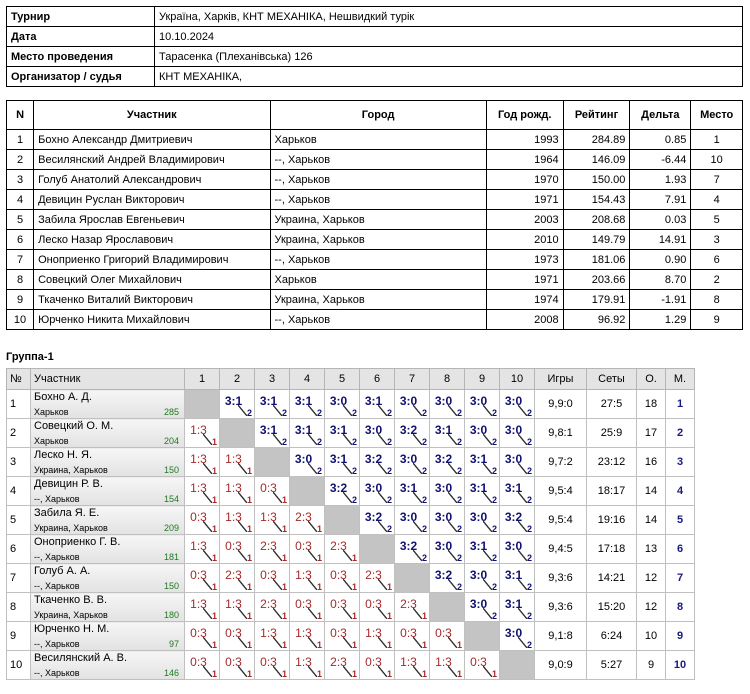 Image resolution: width=750 pixels, height=694 pixels. I want to click on points-total: 18, so click(651, 404).